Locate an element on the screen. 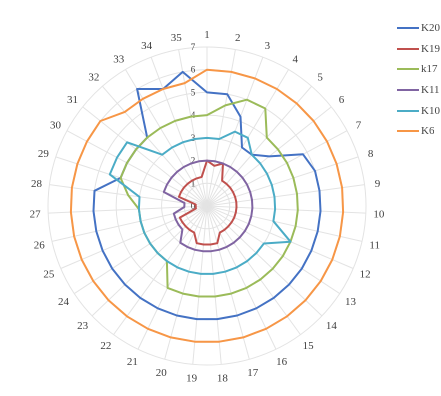  legend-label: K19 is located at coordinates (430, 48).